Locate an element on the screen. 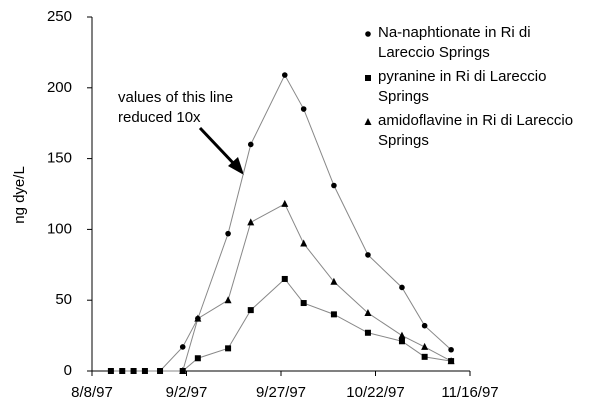  legend-entry: pyranine in Ri di Lareccio Springs is located at coordinates (456, 86).